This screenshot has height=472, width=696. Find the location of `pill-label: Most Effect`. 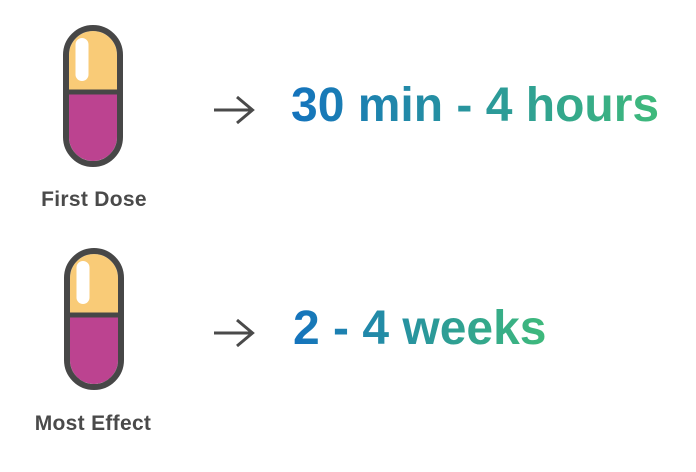

pill-label: Most Effect is located at coordinates (93, 423).